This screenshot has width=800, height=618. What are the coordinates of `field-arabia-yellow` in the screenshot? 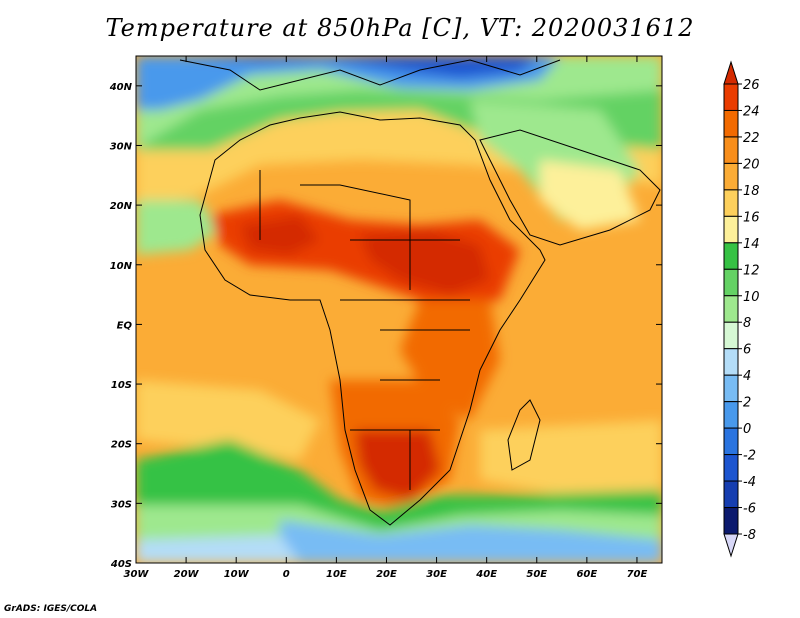 It's located at (590, 195).